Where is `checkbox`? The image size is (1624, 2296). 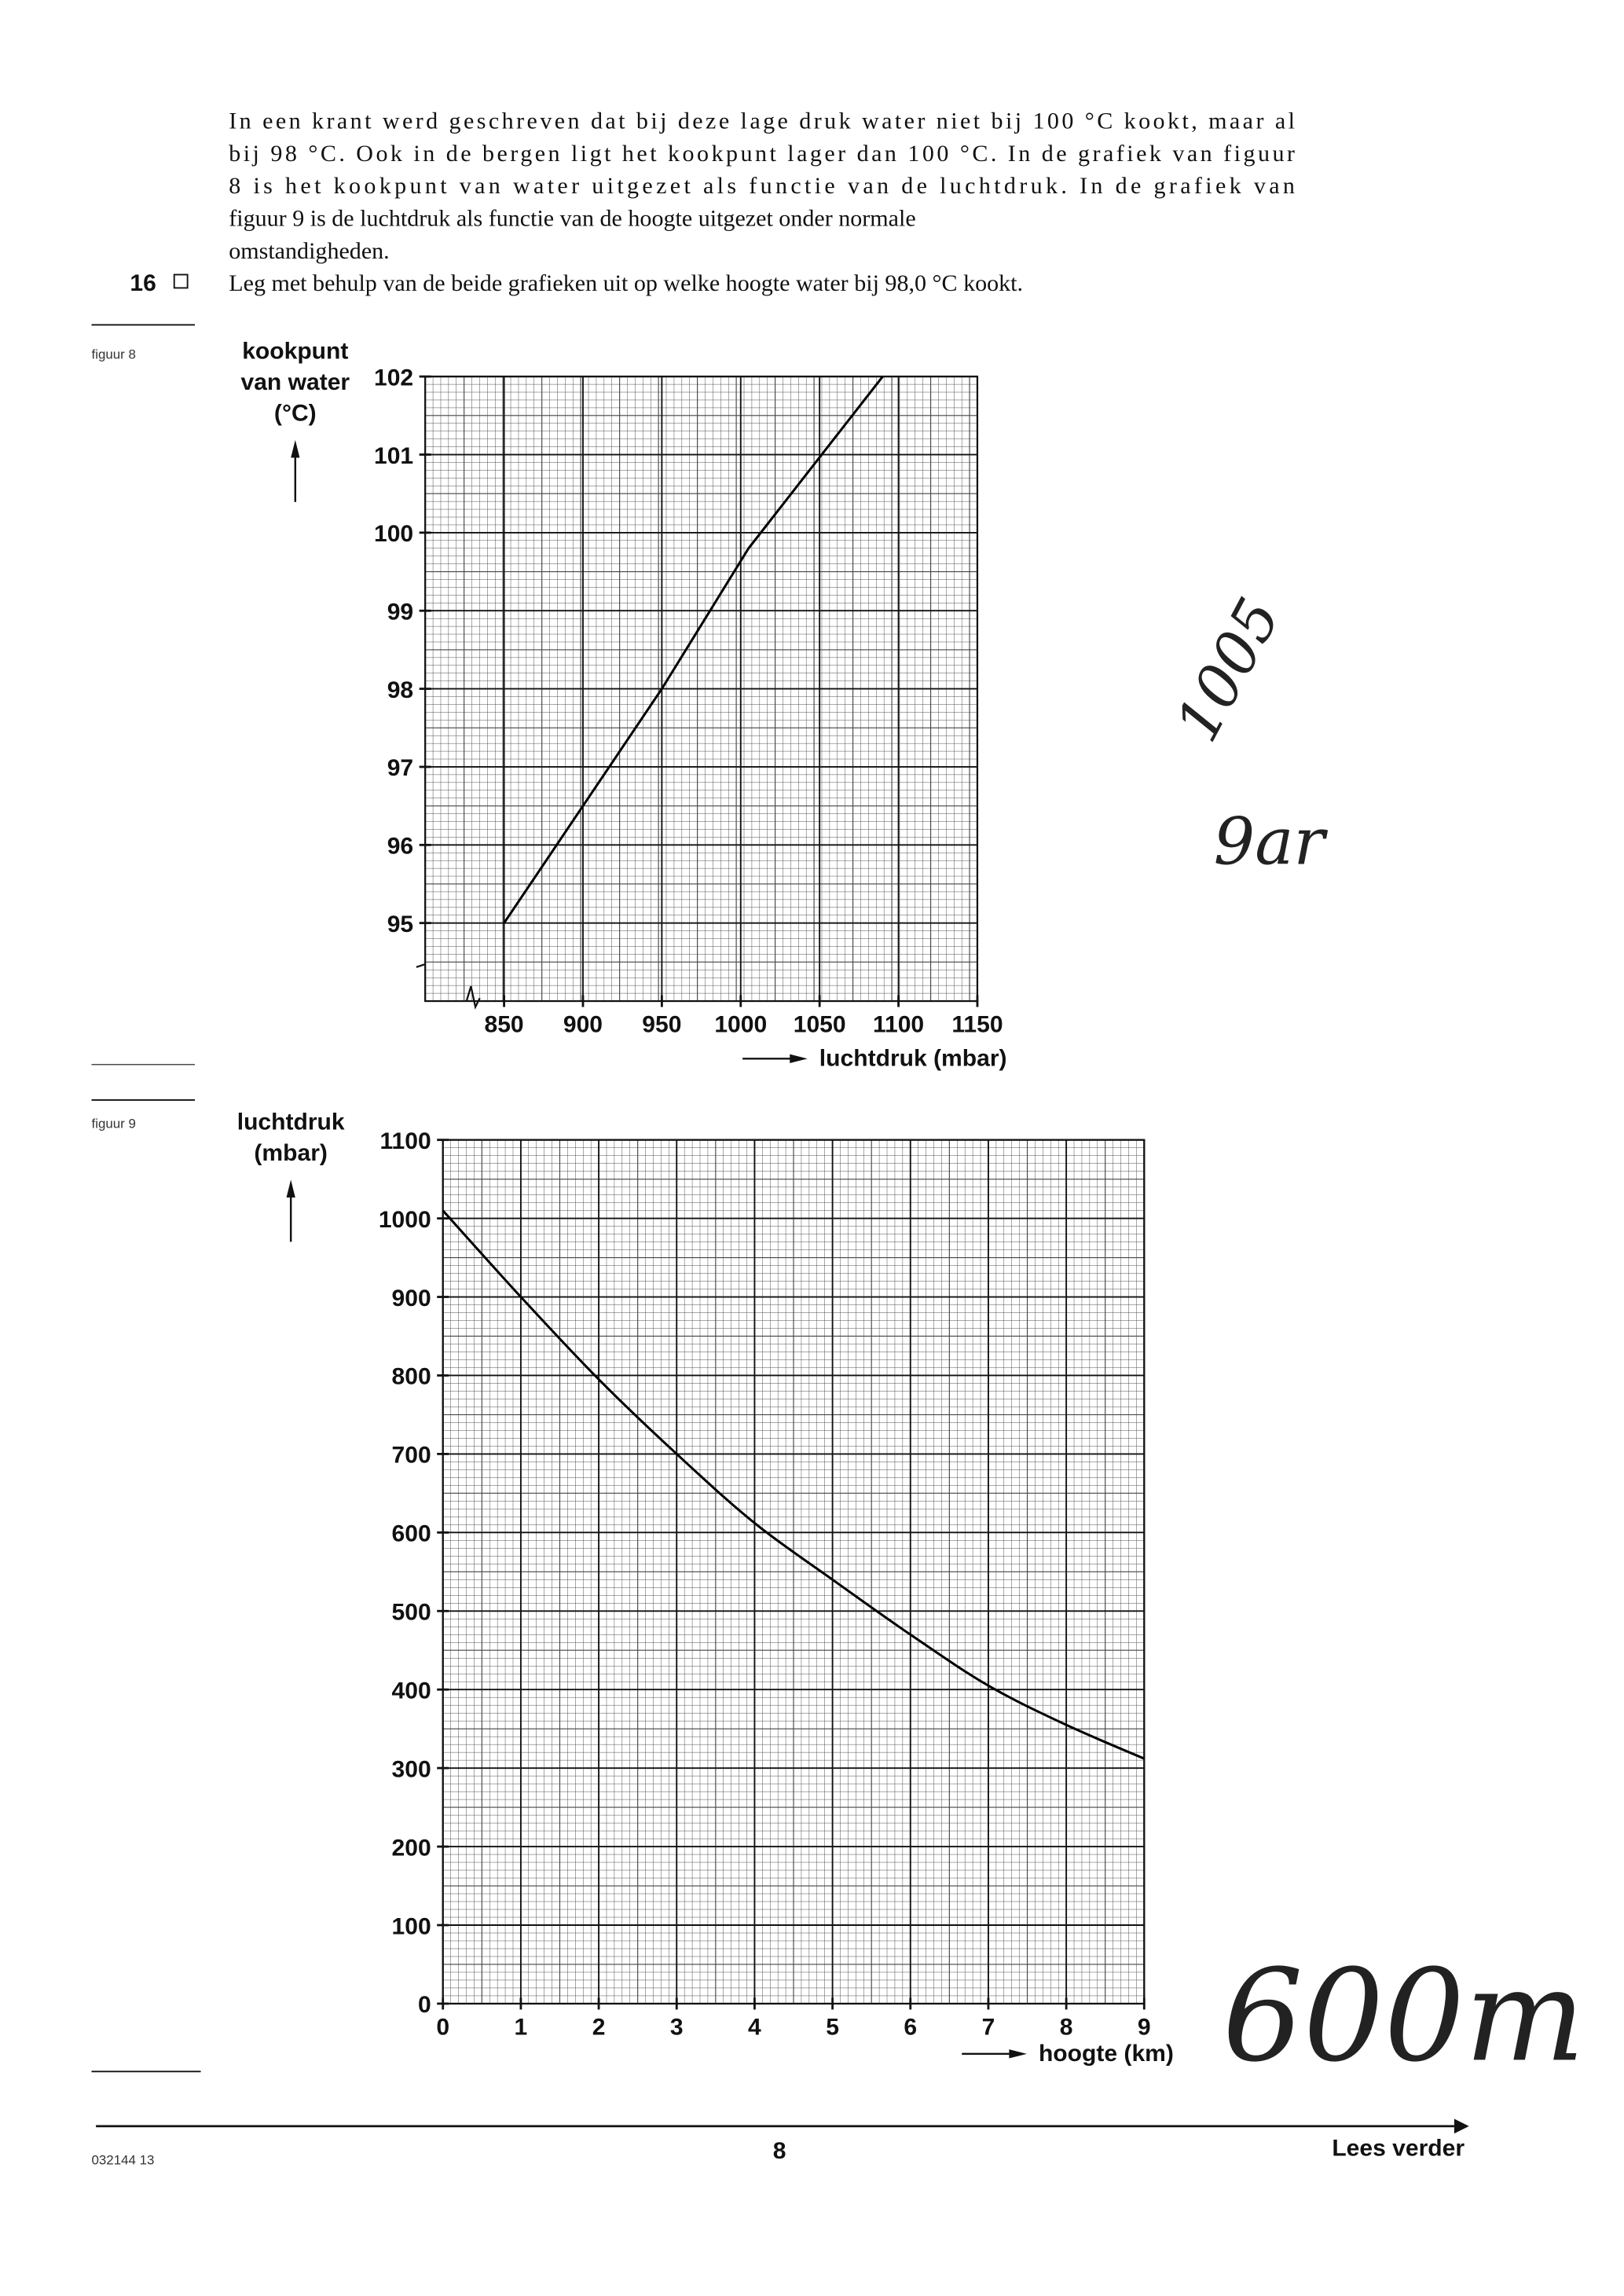 checkbox is located at coordinates (181, 281).